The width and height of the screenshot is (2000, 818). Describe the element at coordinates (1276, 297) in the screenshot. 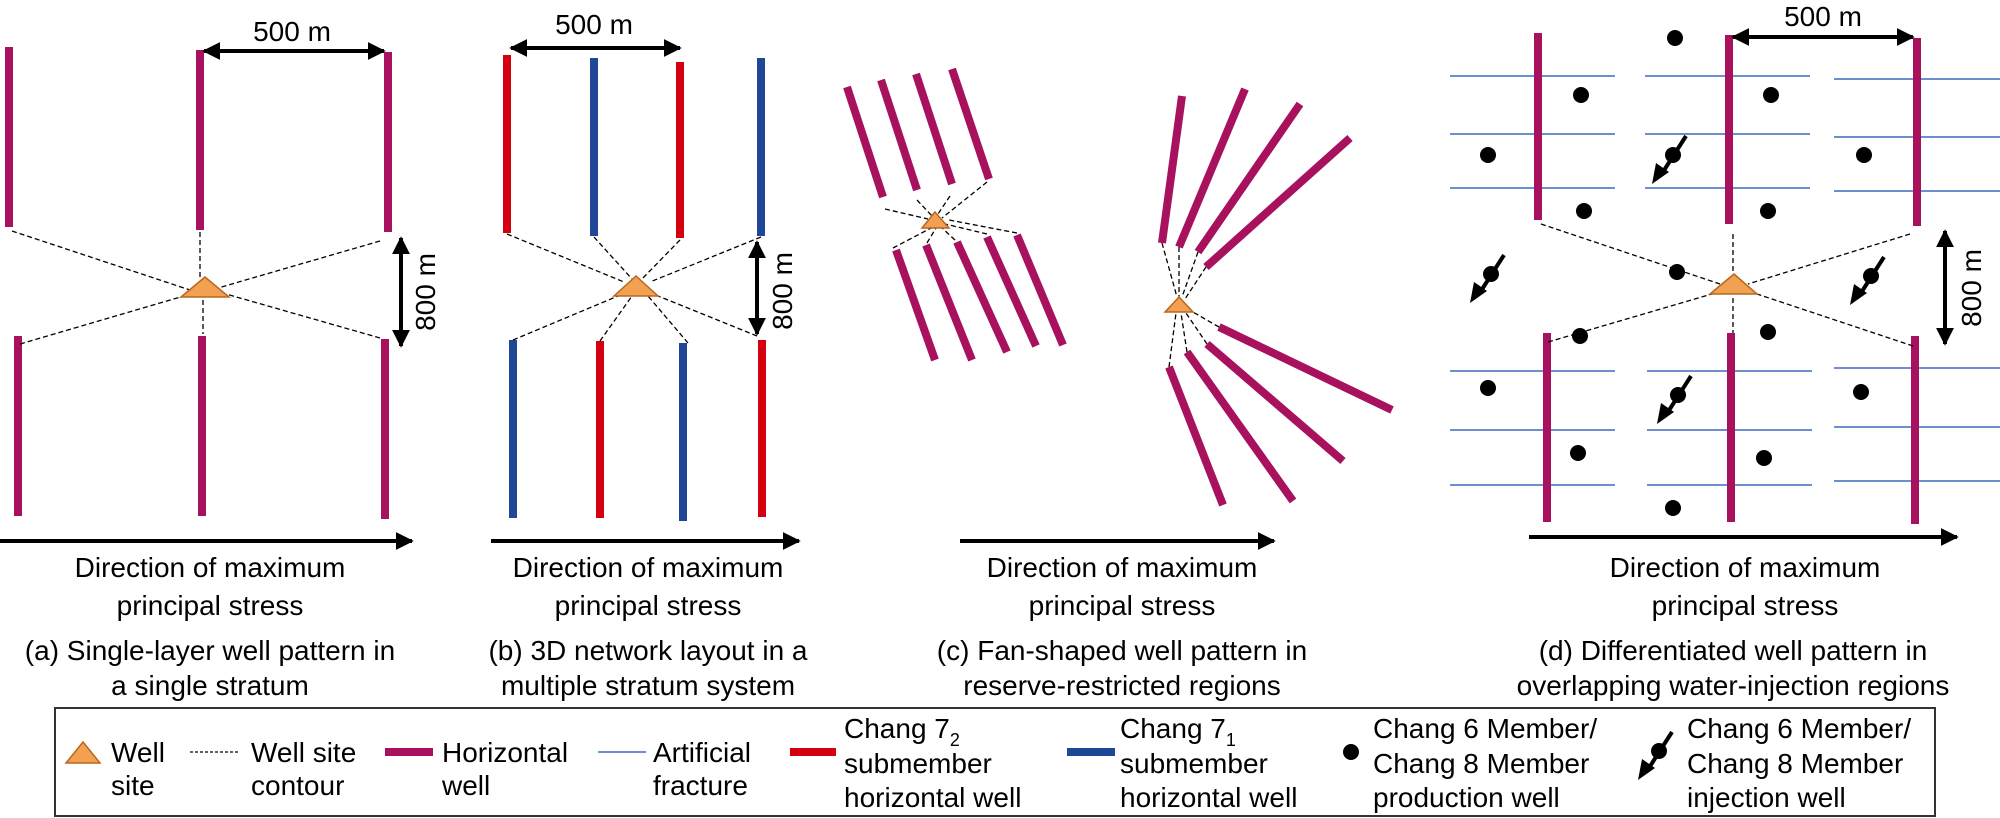

I see `fan-right-wells` at that location.